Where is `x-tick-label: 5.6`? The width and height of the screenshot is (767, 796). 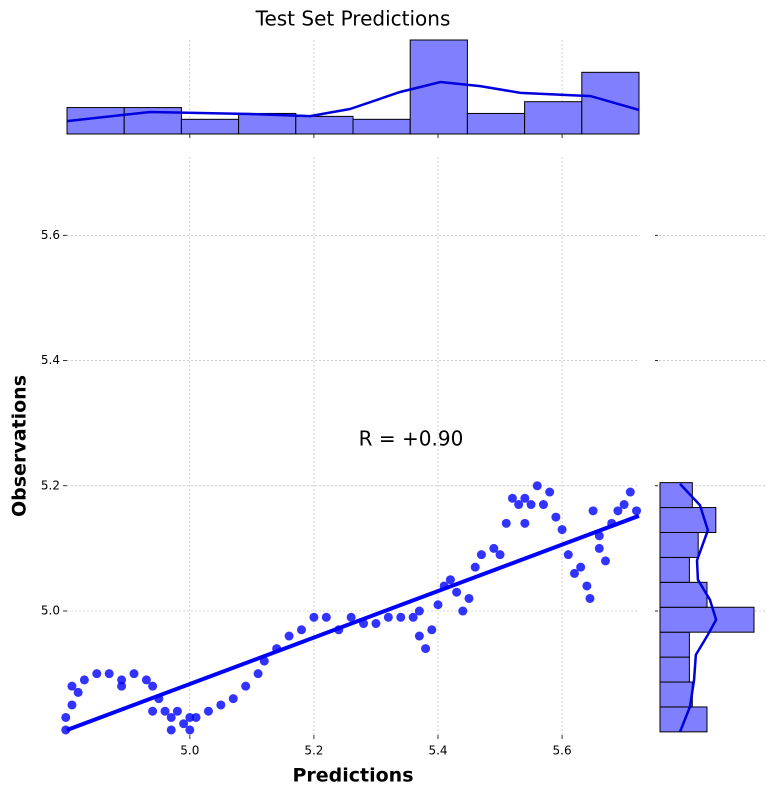
x-tick-label: 5.6 is located at coordinates (562, 751).